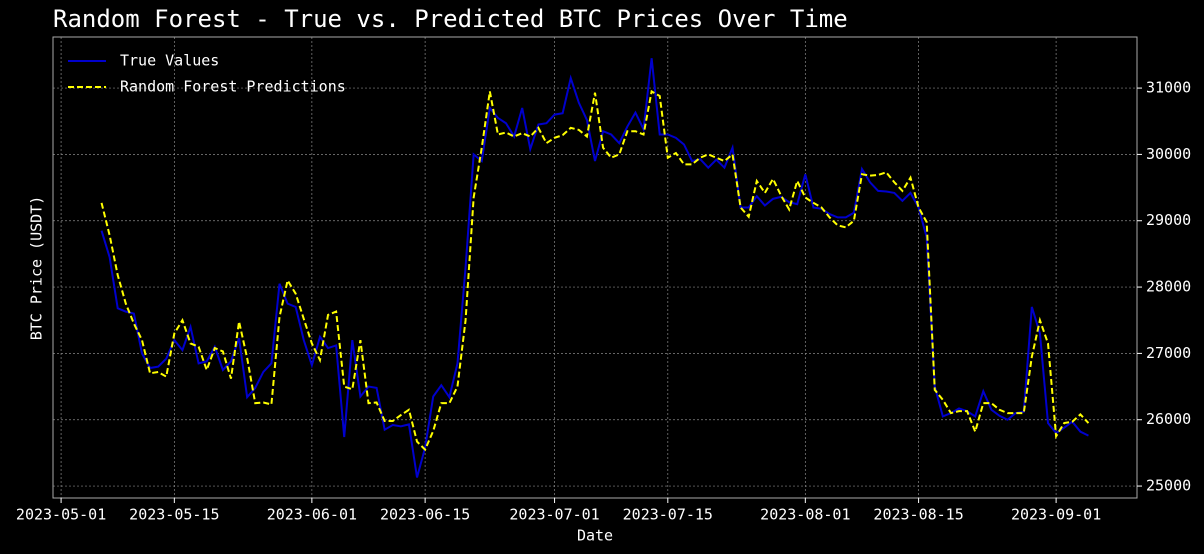 Image resolution: width=1204 pixels, height=554 pixels. Describe the element at coordinates (207, 74) in the screenshot. I see `legend: True Values Random Forest Predictions` at that location.